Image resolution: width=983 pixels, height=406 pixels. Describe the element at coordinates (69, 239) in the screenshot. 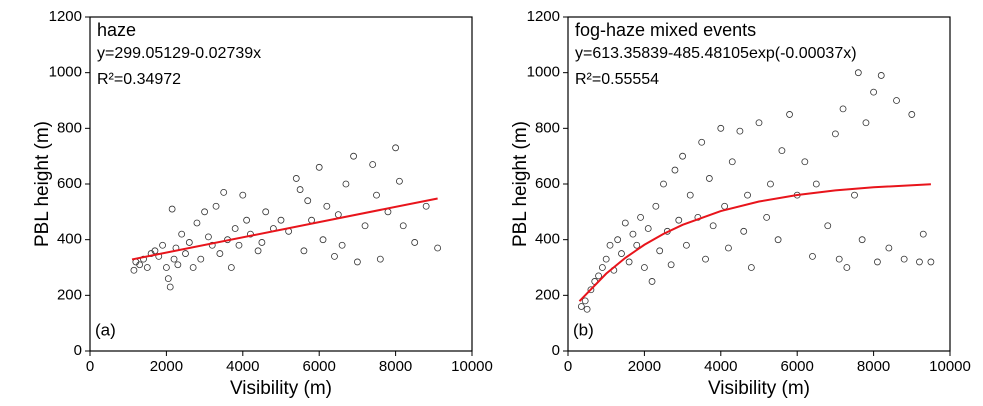

I see `y-tick-label: 400` at that location.